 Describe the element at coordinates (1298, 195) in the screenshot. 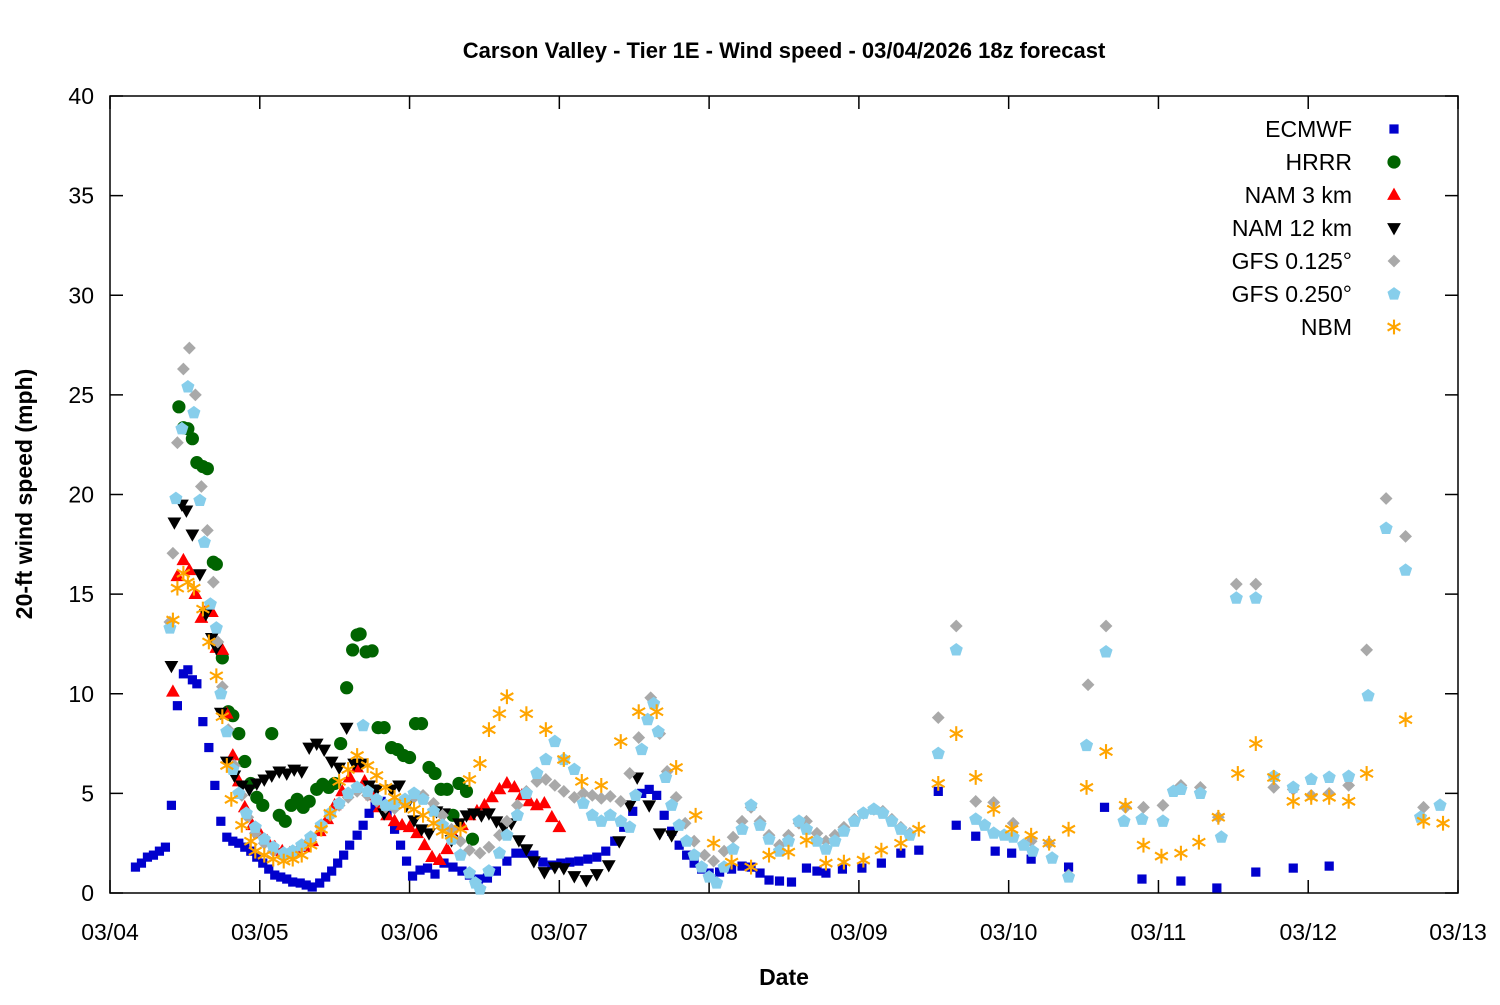

I see `legend-entry-label: NAM 3 km` at that location.